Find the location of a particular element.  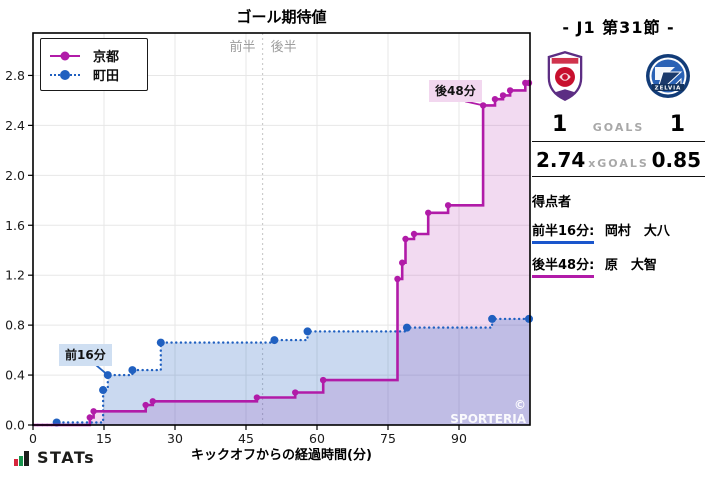

chart-legend: 京都 町田 is located at coordinates (94, 64).